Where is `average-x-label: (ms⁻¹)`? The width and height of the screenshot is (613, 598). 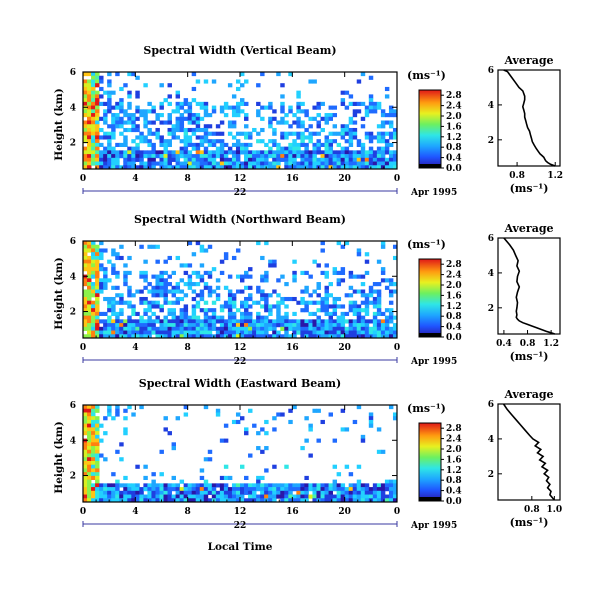
average-x-label: (ms⁻¹) is located at coordinates (529, 522).